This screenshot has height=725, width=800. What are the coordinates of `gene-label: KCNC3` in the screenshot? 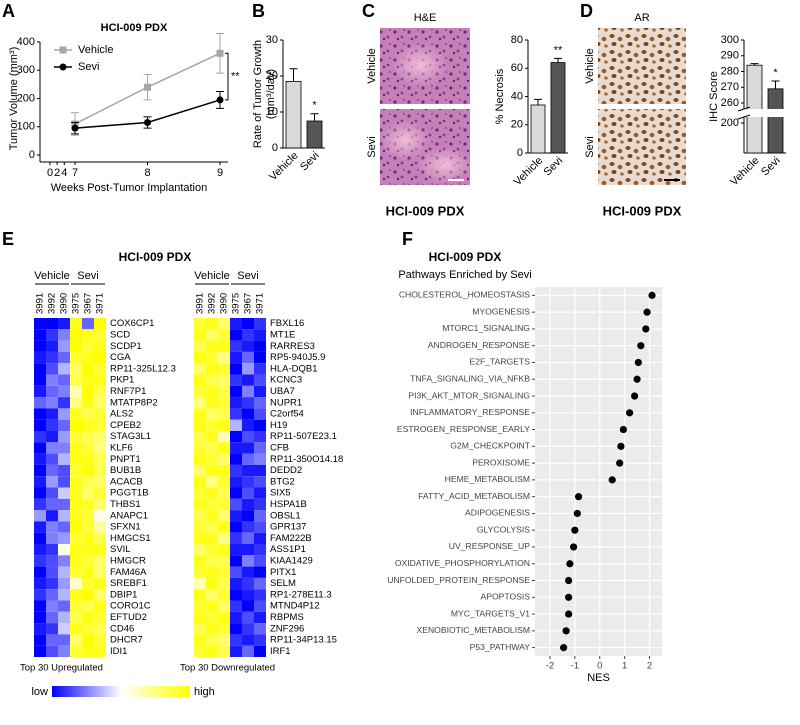 It's located at (286, 380).